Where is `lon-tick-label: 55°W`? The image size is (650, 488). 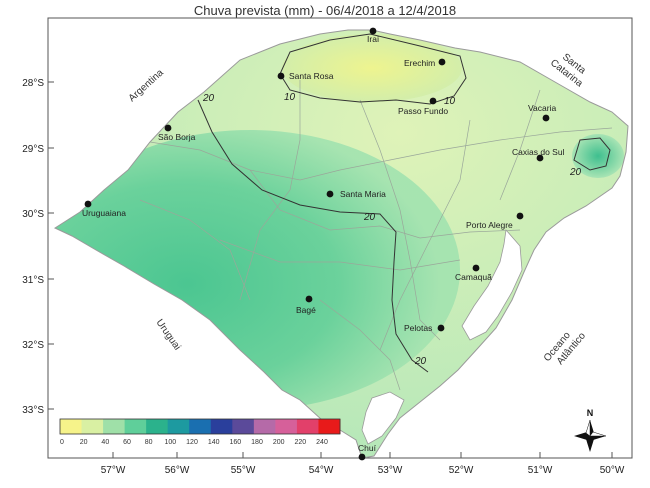 lon-tick-label: 55°W is located at coordinates (243, 470).